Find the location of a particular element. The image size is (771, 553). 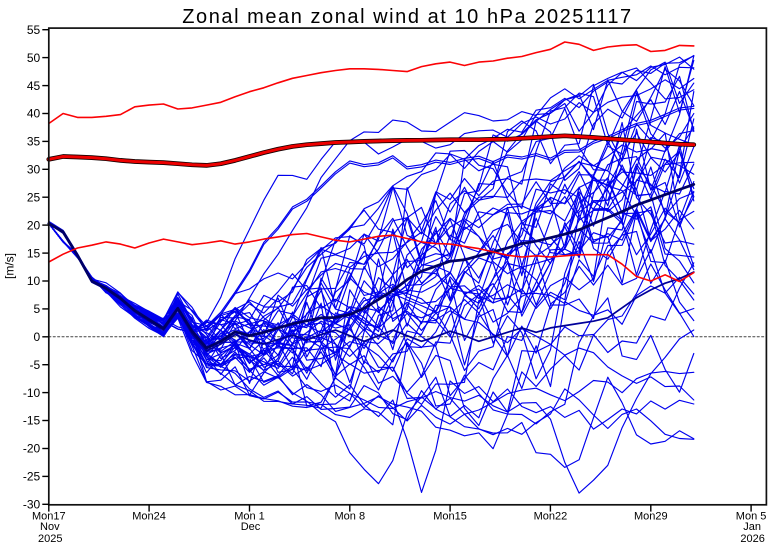

svg-text: Nov is located at coordinates (50, 527).